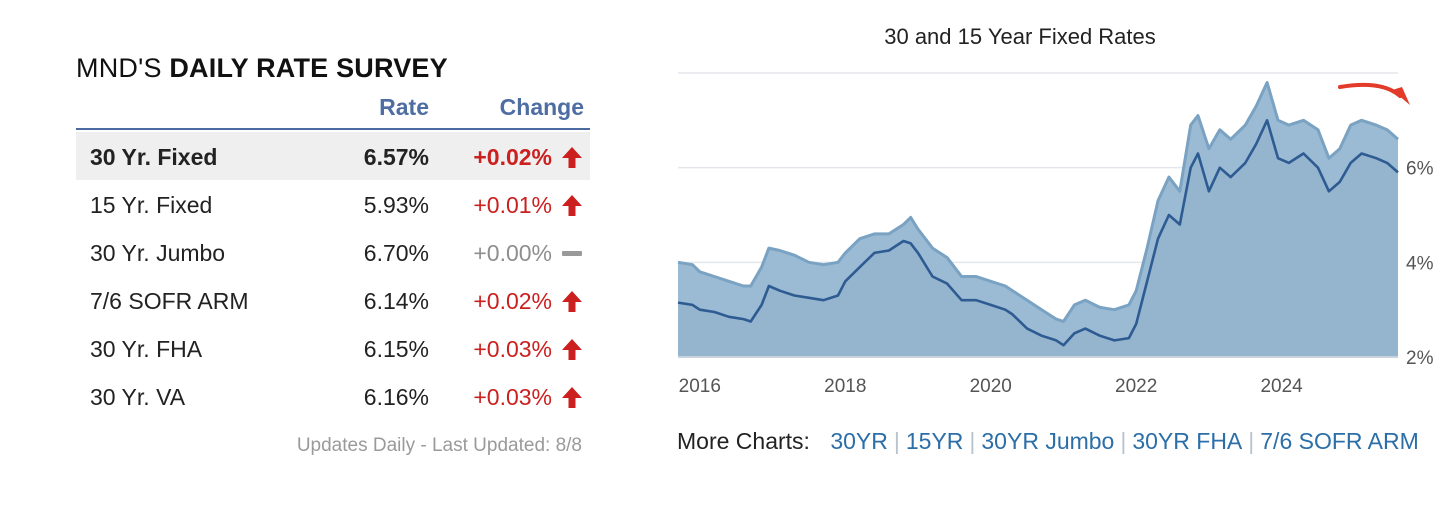 Image resolution: width=1456 pixels, height=506 pixels. Describe the element at coordinates (1281, 386) in the screenshot. I see `x-tick-label: 2024` at that location.